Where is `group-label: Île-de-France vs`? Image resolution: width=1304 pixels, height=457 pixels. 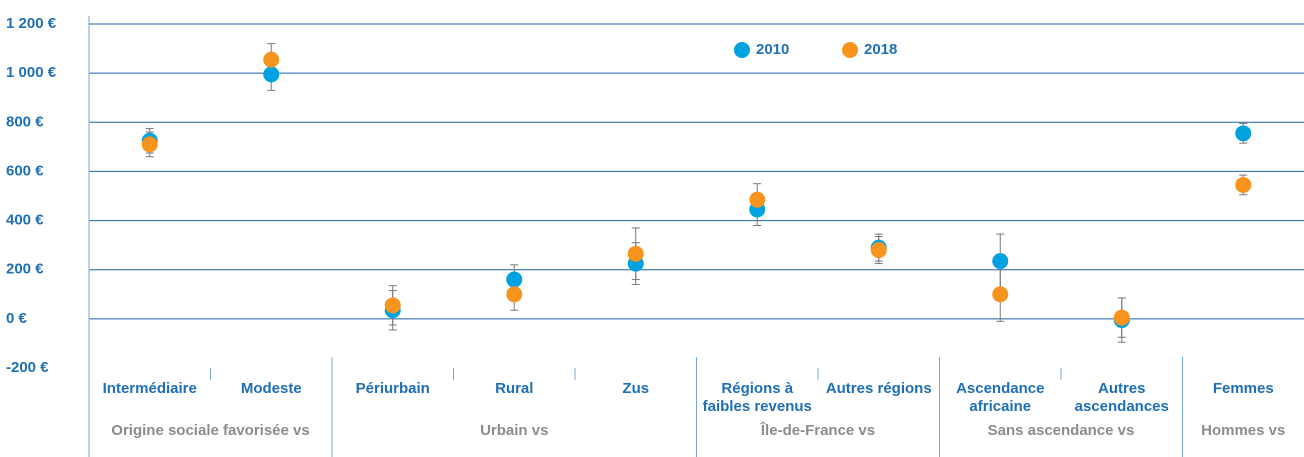 group-label: Île-de-France vs is located at coordinates (818, 430).